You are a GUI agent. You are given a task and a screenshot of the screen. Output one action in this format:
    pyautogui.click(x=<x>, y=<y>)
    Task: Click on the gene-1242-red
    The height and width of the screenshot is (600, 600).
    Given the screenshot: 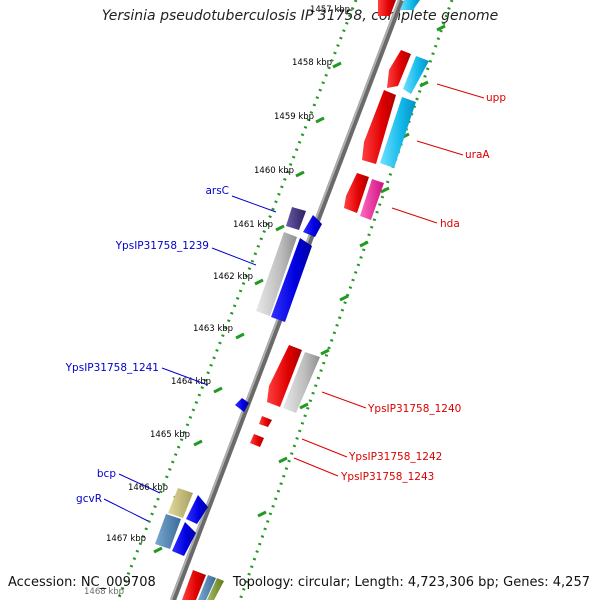 What is the action you would take?
    pyautogui.click(x=265, y=421)
    